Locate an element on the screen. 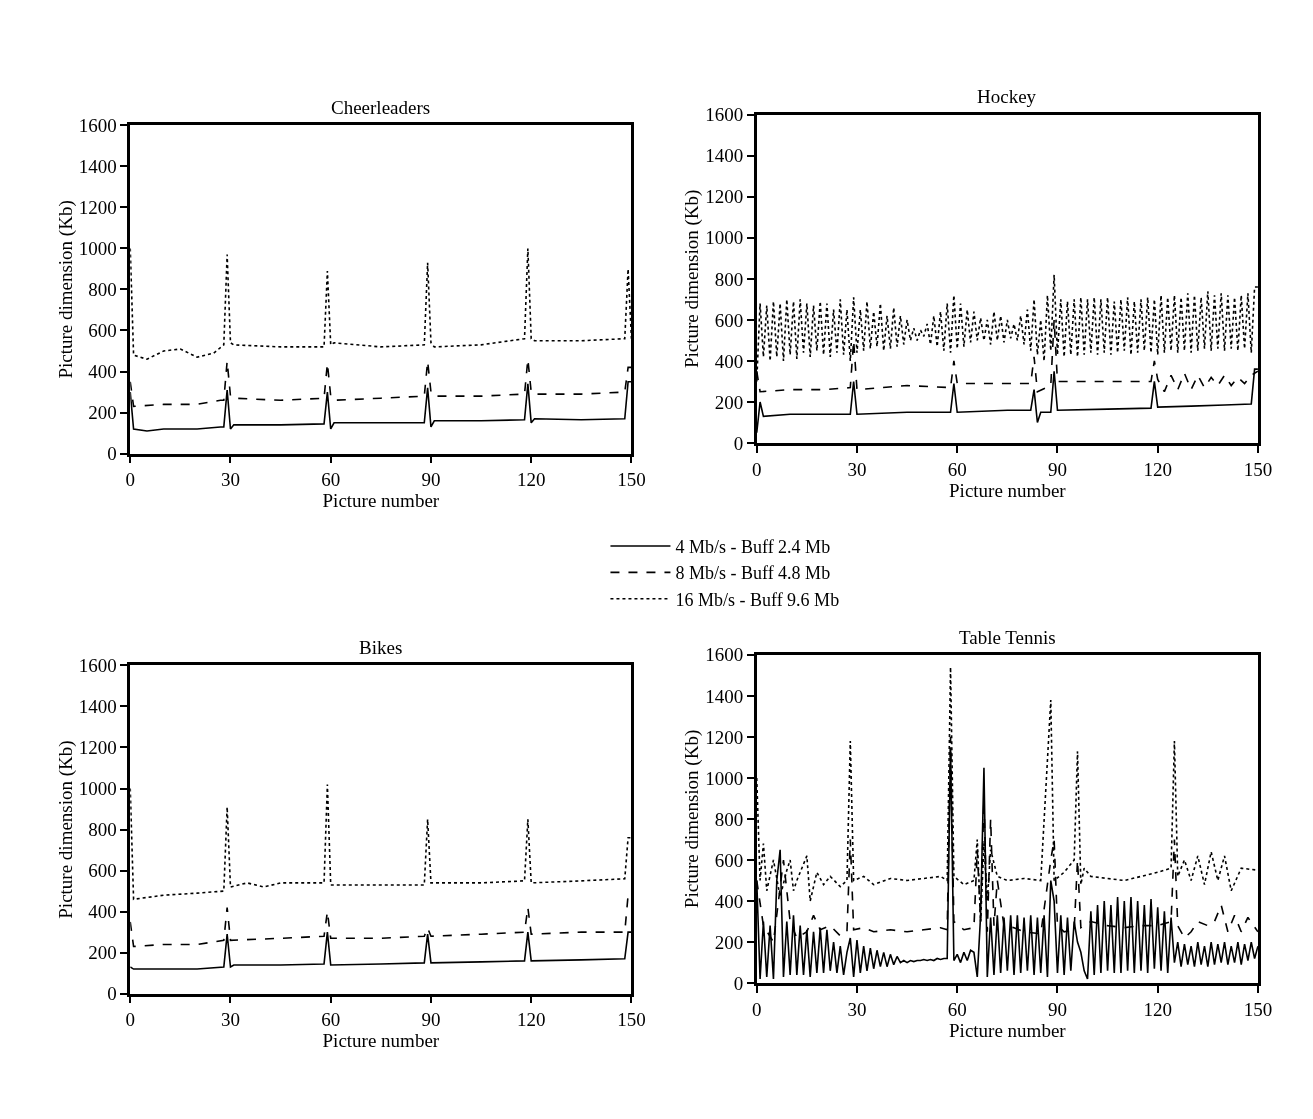 Image resolution: width=1313 pixels, height=1119 pixels. legend-label: 4 Mb/s - Buff 2.4 Mb is located at coordinates (753, 546).